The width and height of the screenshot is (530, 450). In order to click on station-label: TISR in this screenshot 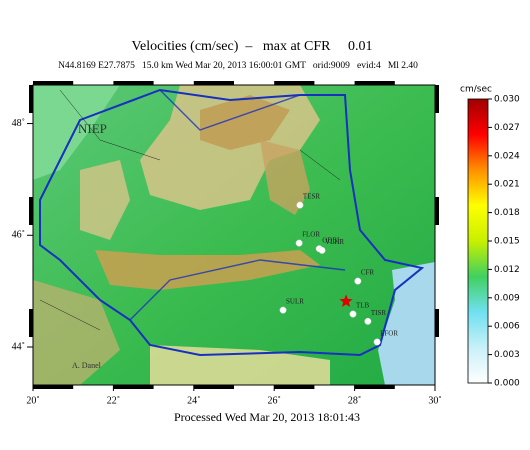, I will do `click(379, 313)`.